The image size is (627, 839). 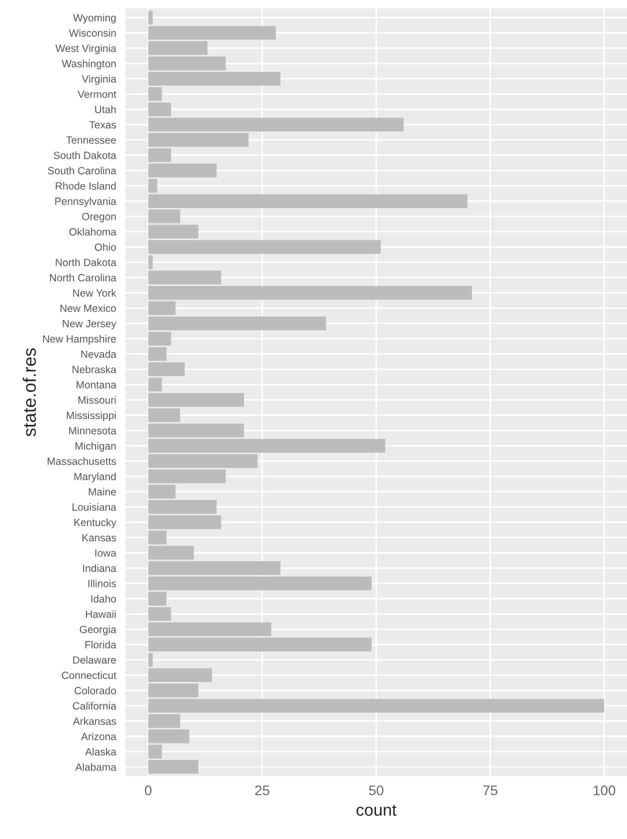 I want to click on y-tick-label: West Virginia, so click(x=85, y=49).